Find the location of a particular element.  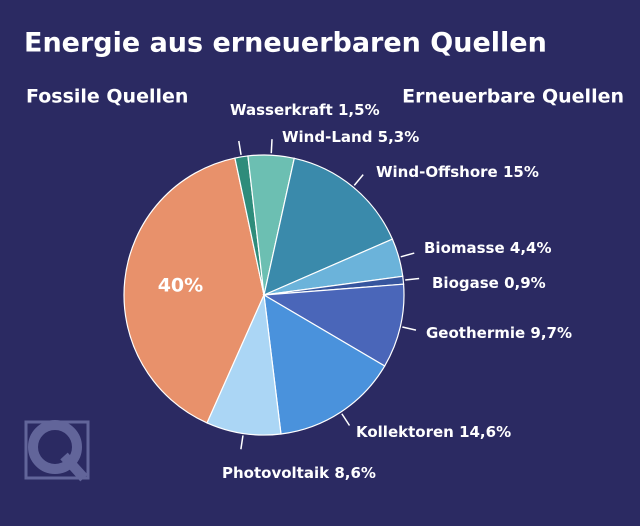

value-label: 5,3% is located at coordinates (399, 137).